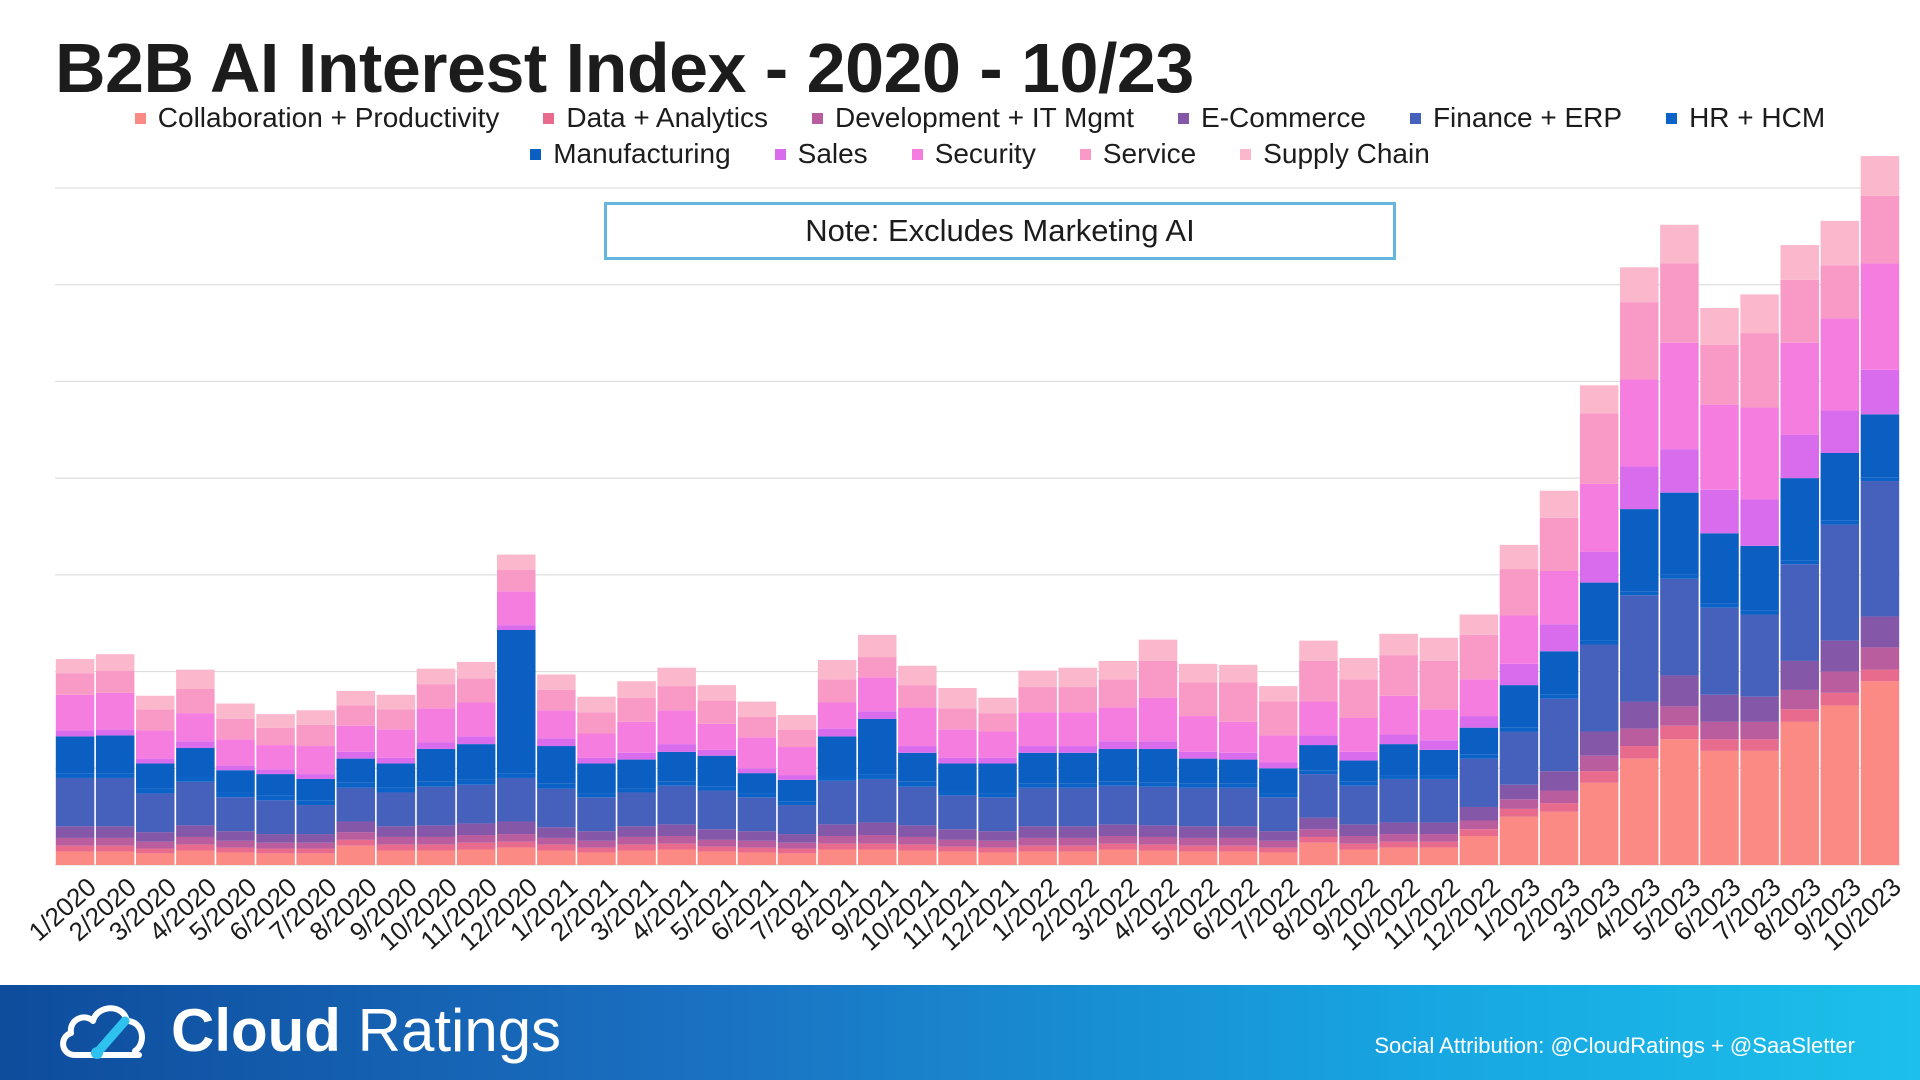  What do you see at coordinates (451, 1030) in the screenshot?
I see `brand-name-light: Ratings` at bounding box center [451, 1030].